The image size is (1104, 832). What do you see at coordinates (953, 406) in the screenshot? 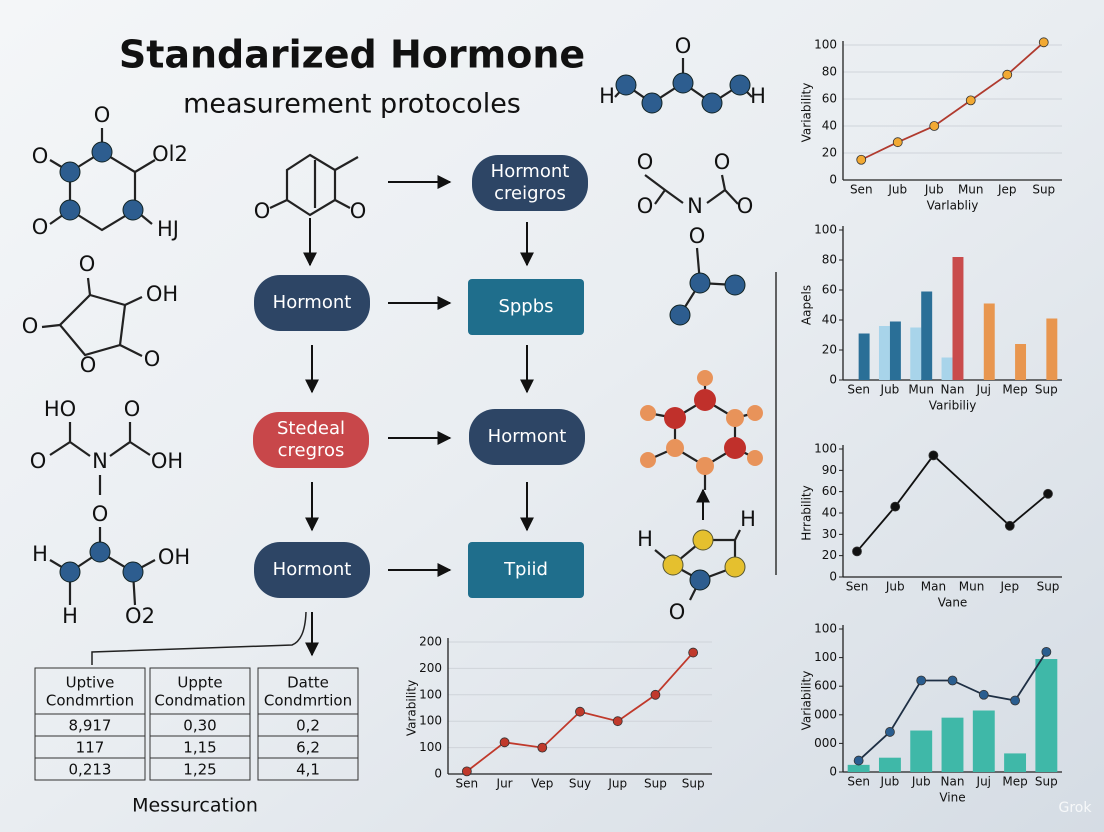
I see `x-axis-label: Varibiliy` at bounding box center [953, 406].